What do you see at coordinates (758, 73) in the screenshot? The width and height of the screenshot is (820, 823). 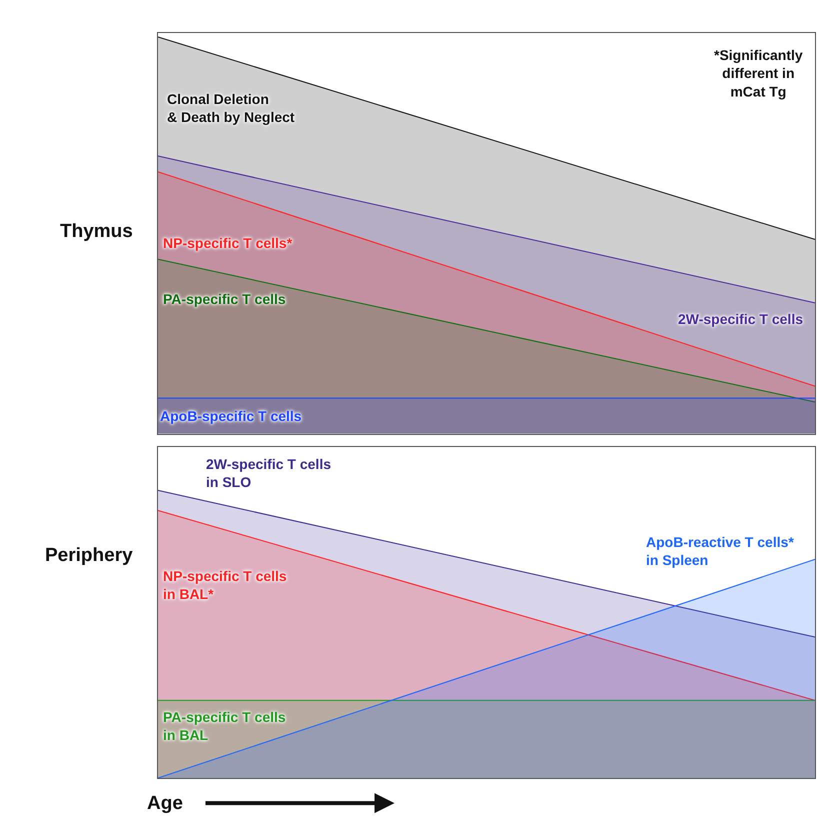 I see `annotation: *Significantly different in mCat Tg` at bounding box center [758, 73].